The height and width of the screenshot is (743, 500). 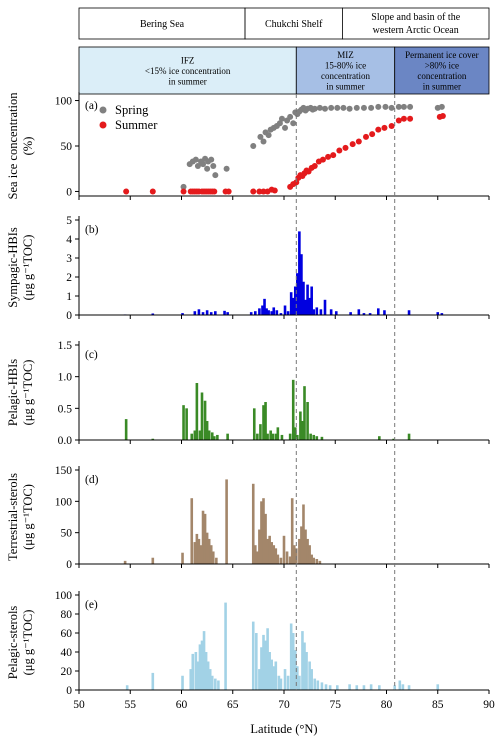 I want to click on y-tick-label: 1, so click(x=69, y=297).